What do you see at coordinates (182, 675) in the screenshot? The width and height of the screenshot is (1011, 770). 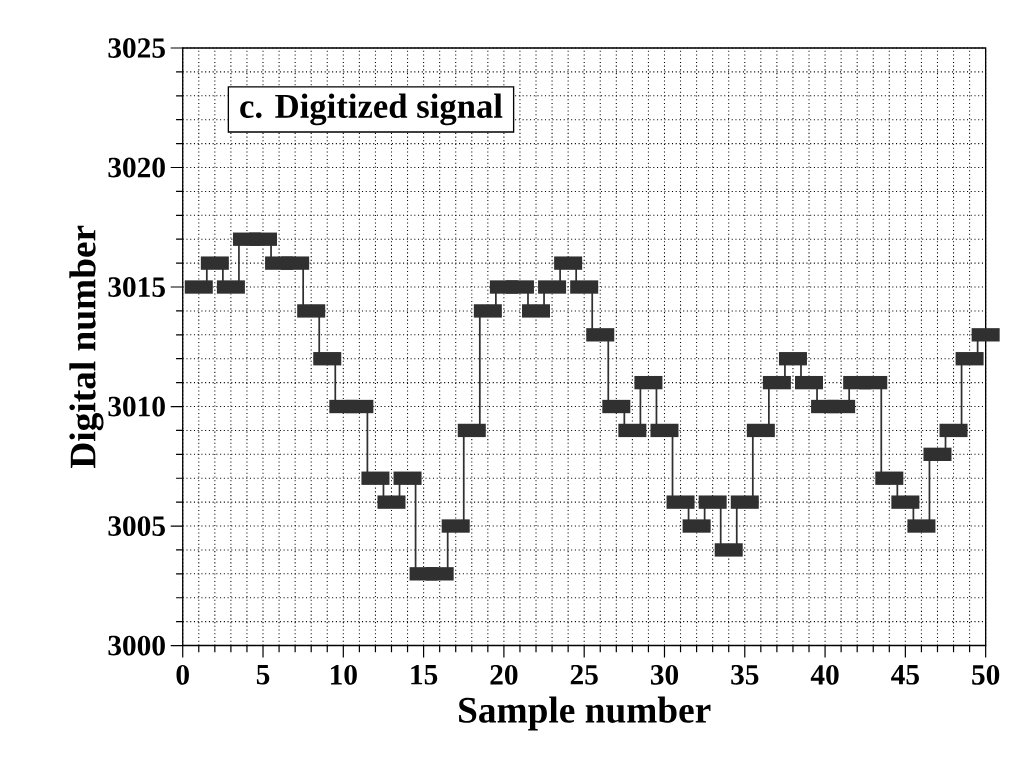 I see `x-tick-label: 0` at bounding box center [182, 675].